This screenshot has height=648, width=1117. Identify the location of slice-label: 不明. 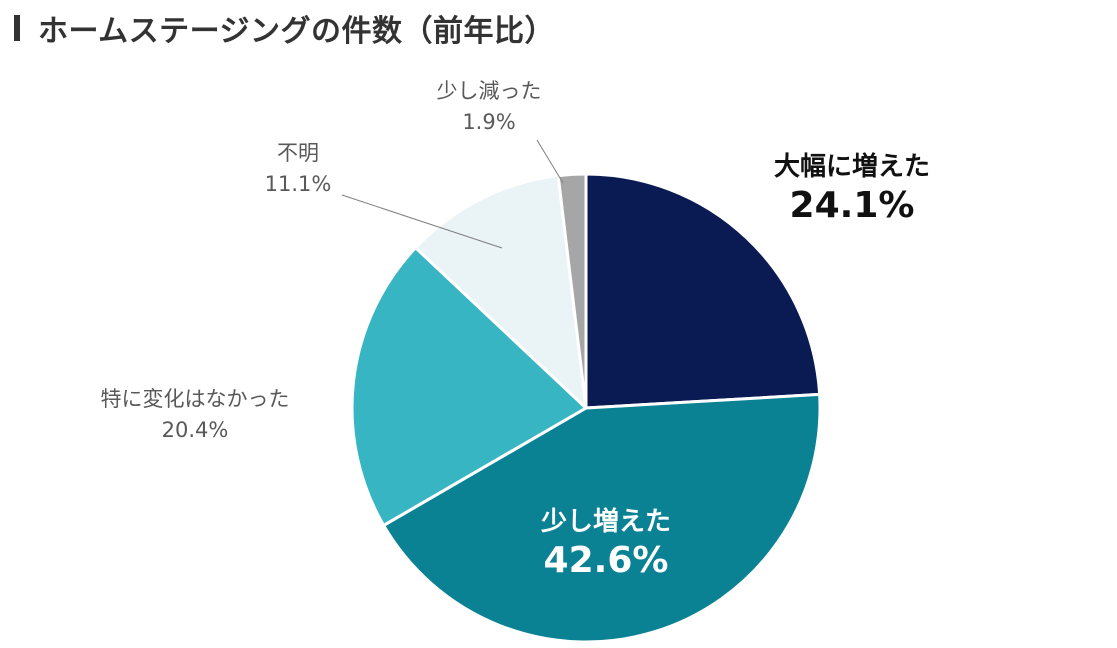
(298, 153).